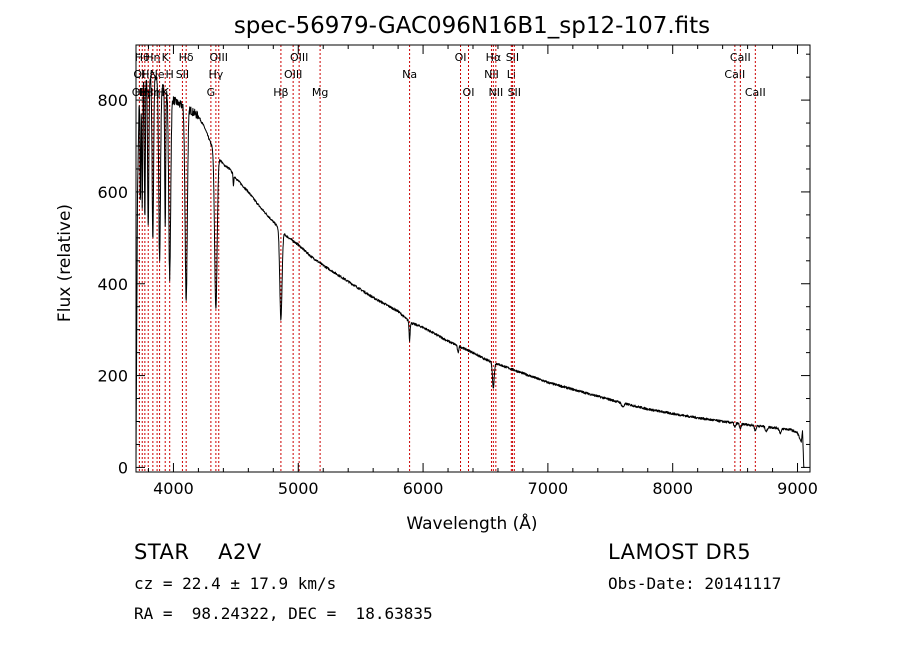 The width and height of the screenshot is (900, 649). I want to click on line-label: Hε, so click(148, 74).